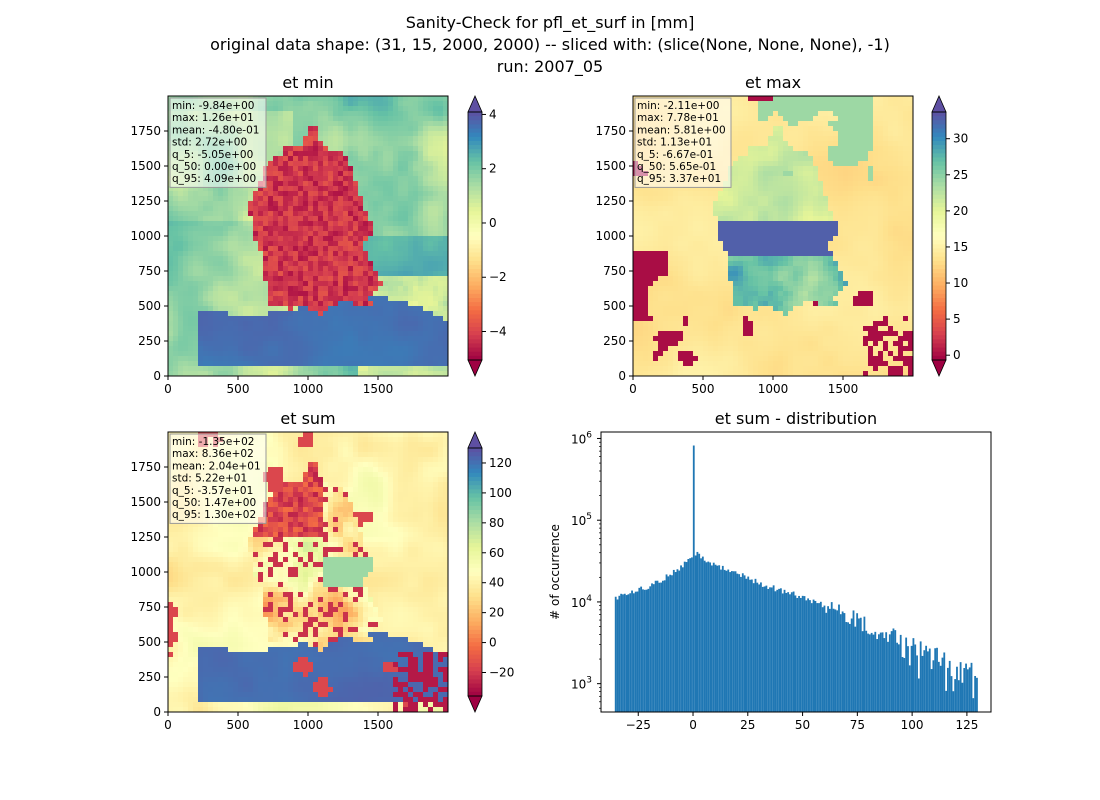  Describe the element at coordinates (475, 218) in the screenshot. I see `colorbar-segment` at that location.